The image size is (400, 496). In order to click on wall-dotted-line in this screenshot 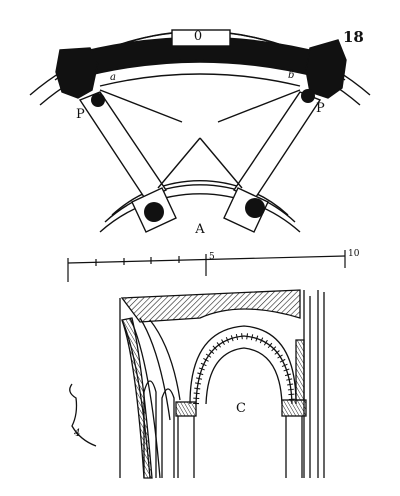, I will do `click(200, 66)`.